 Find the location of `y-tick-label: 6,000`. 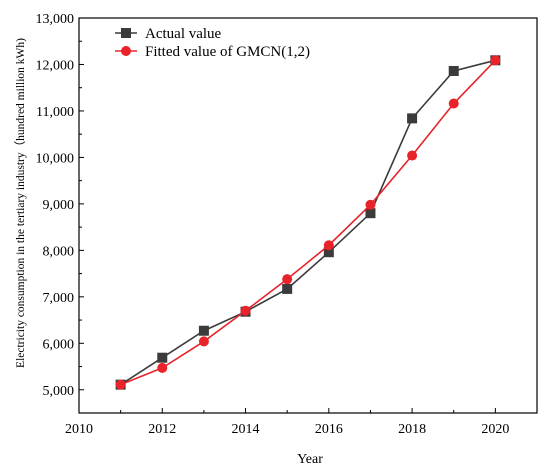

y-tick-label: 6,000 is located at coordinates (59, 344).